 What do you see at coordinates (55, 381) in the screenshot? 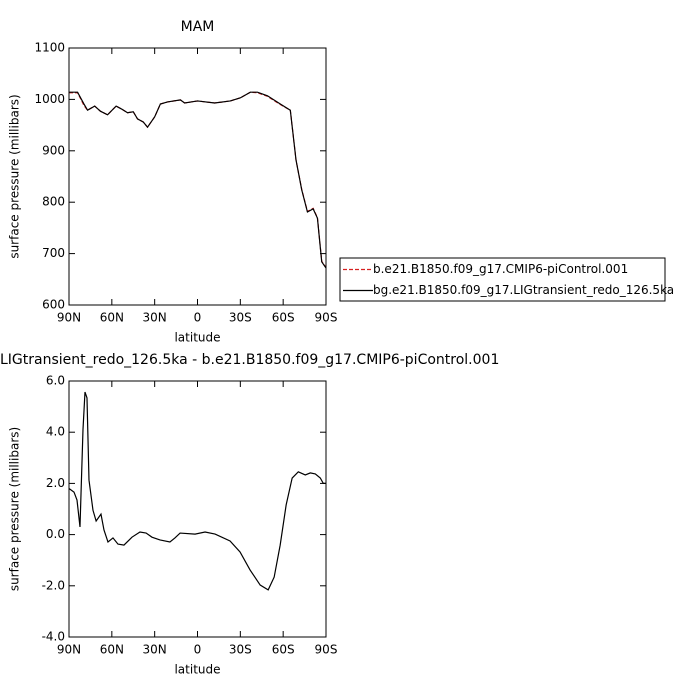
I see `y-tick-label: 6.0` at bounding box center [55, 381].